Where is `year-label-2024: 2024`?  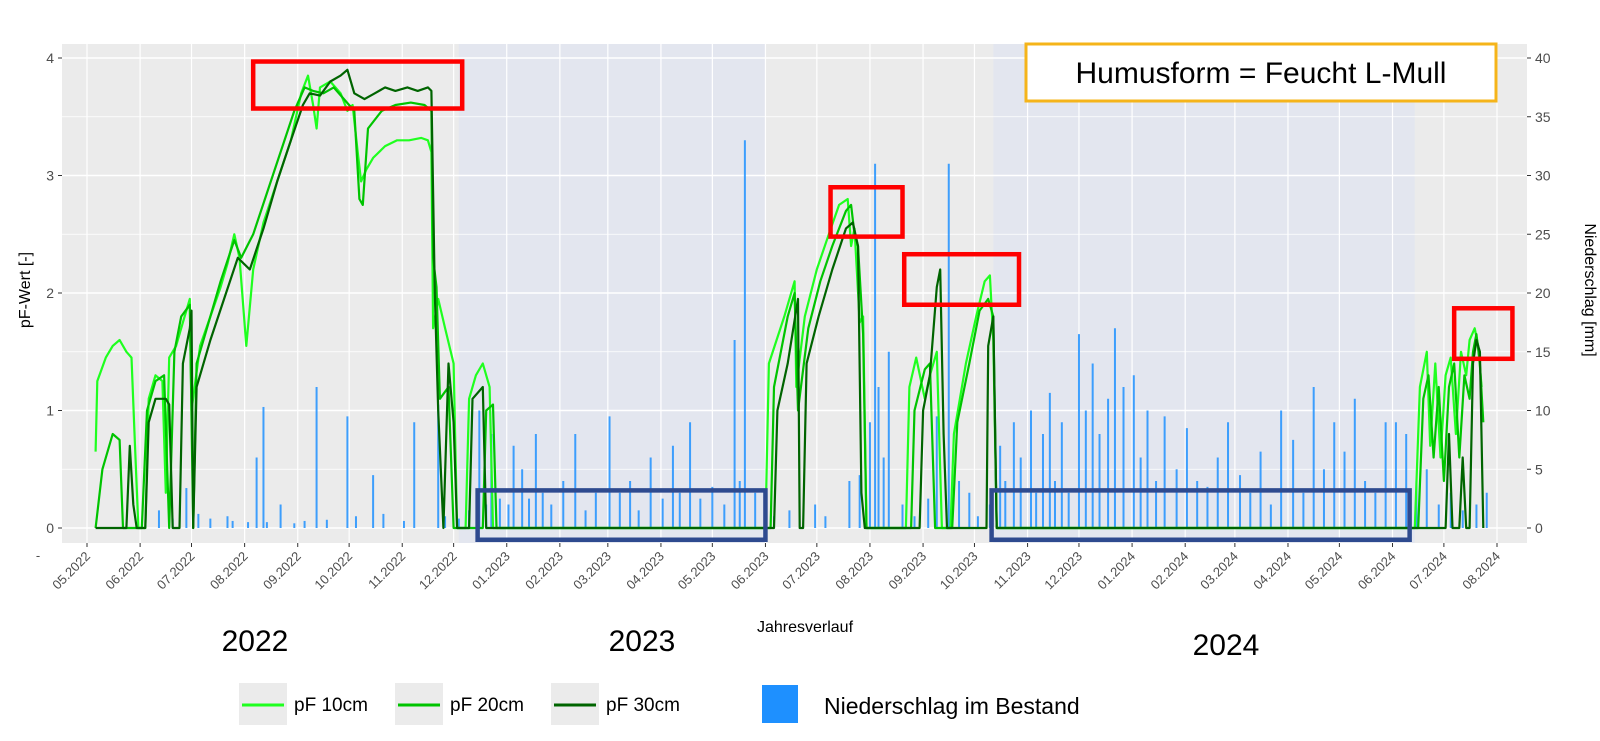 year-label-2024: 2024 is located at coordinates (1226, 645).